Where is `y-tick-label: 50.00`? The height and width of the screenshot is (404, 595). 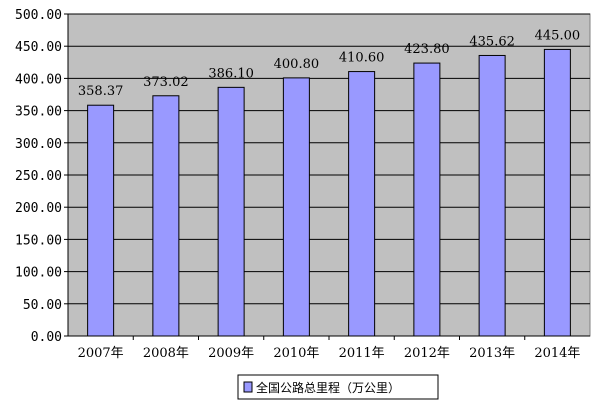
y-tick-label: 50.00 is located at coordinates (42, 305).